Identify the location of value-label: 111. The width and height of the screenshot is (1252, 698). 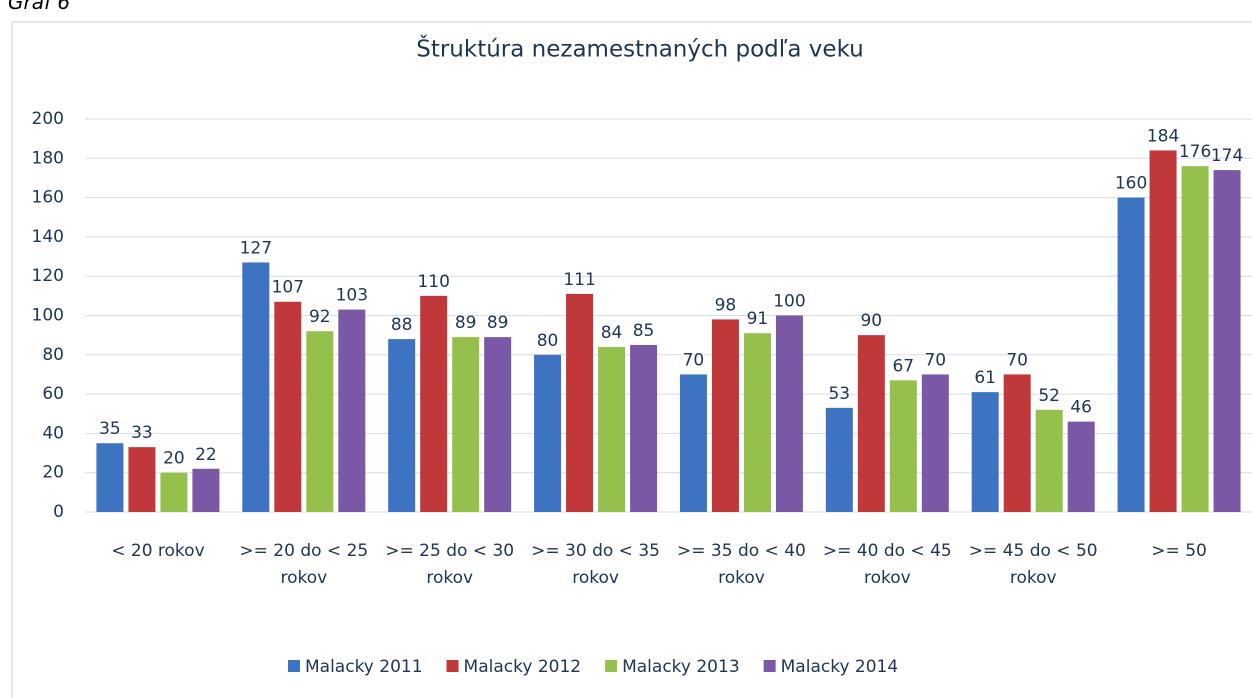
(579, 280).